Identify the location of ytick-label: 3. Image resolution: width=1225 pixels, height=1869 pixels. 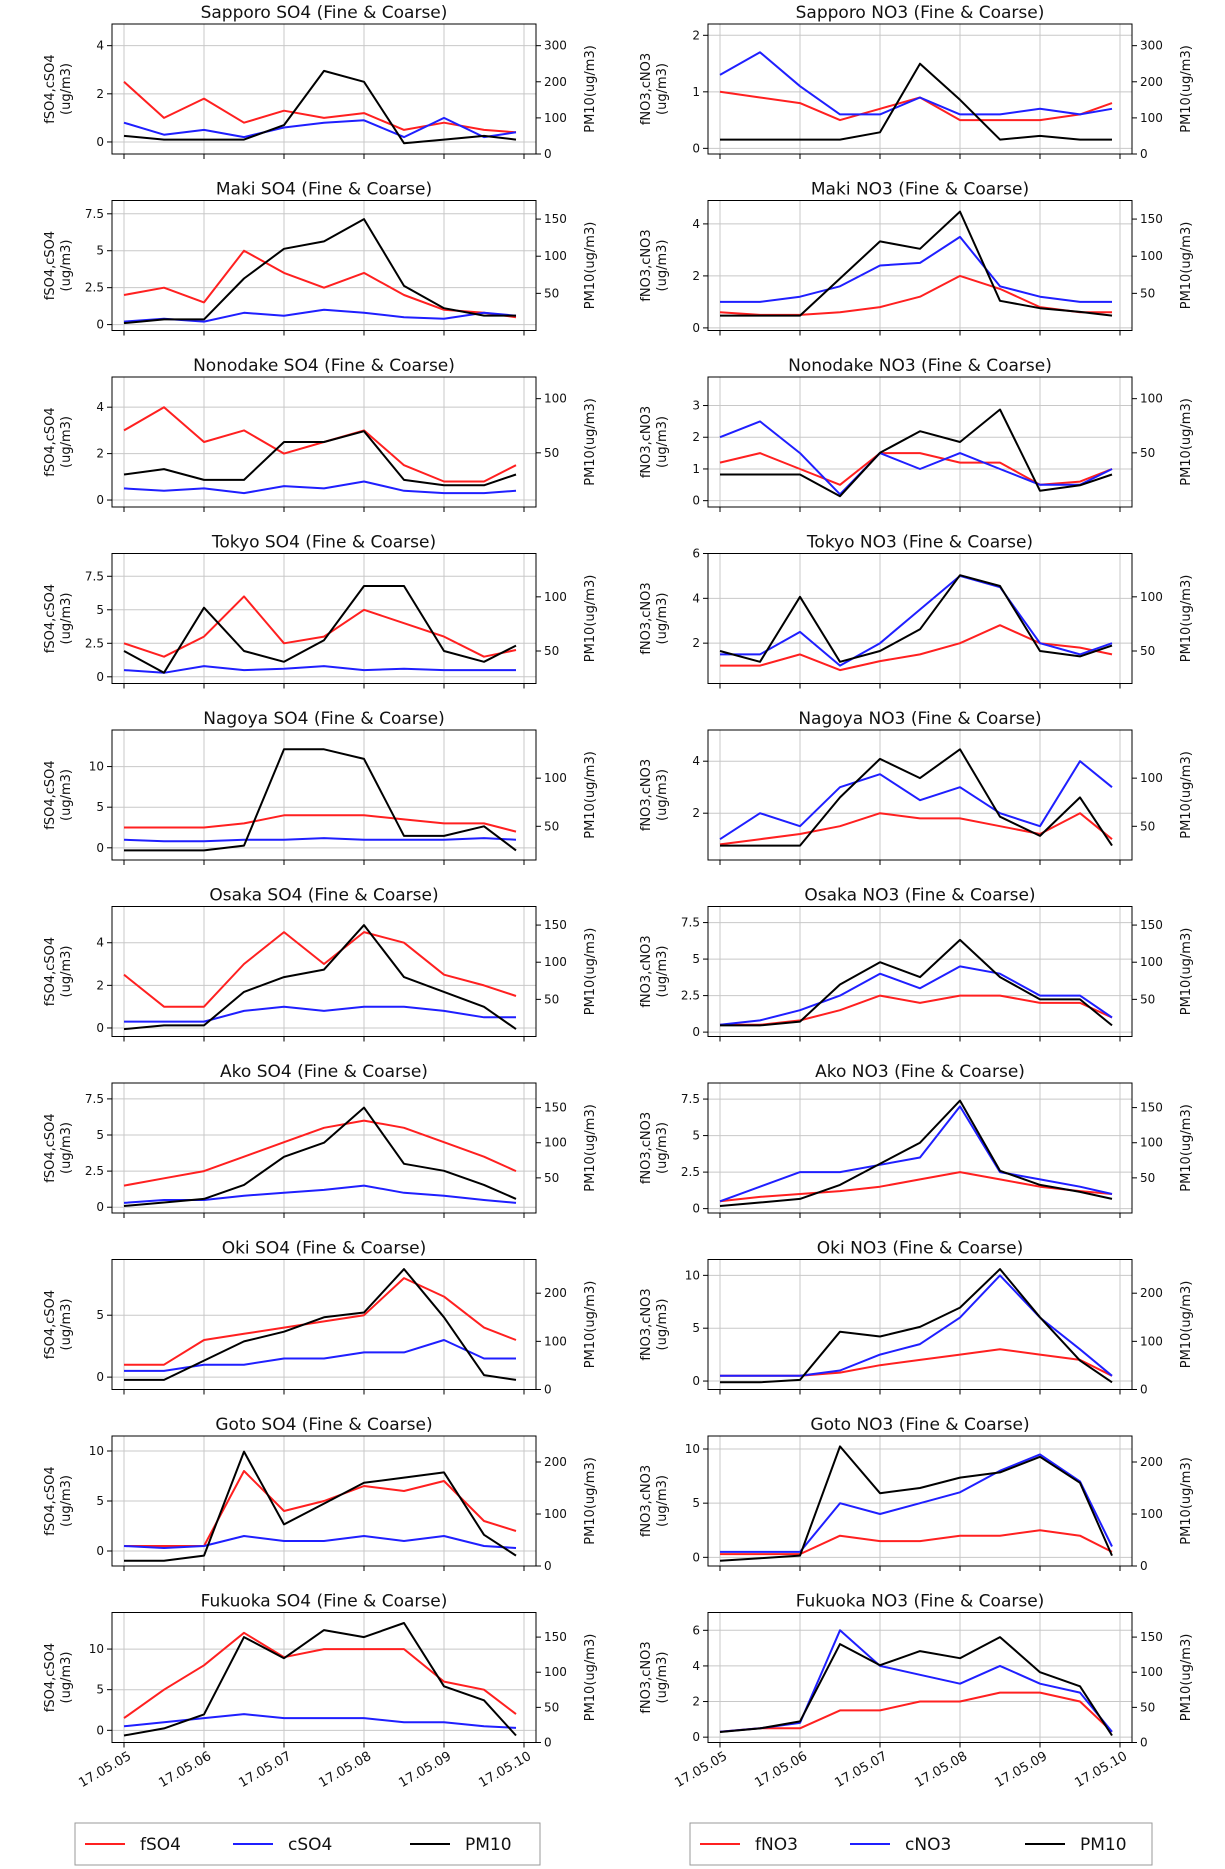
(696, 406).